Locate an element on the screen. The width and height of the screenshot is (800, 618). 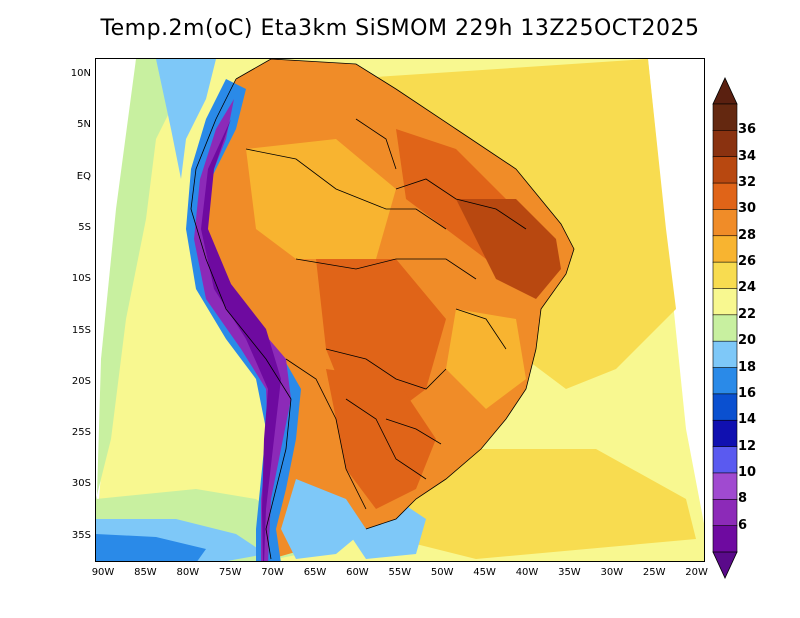
colorbar-label: 12 is located at coordinates (747, 446).